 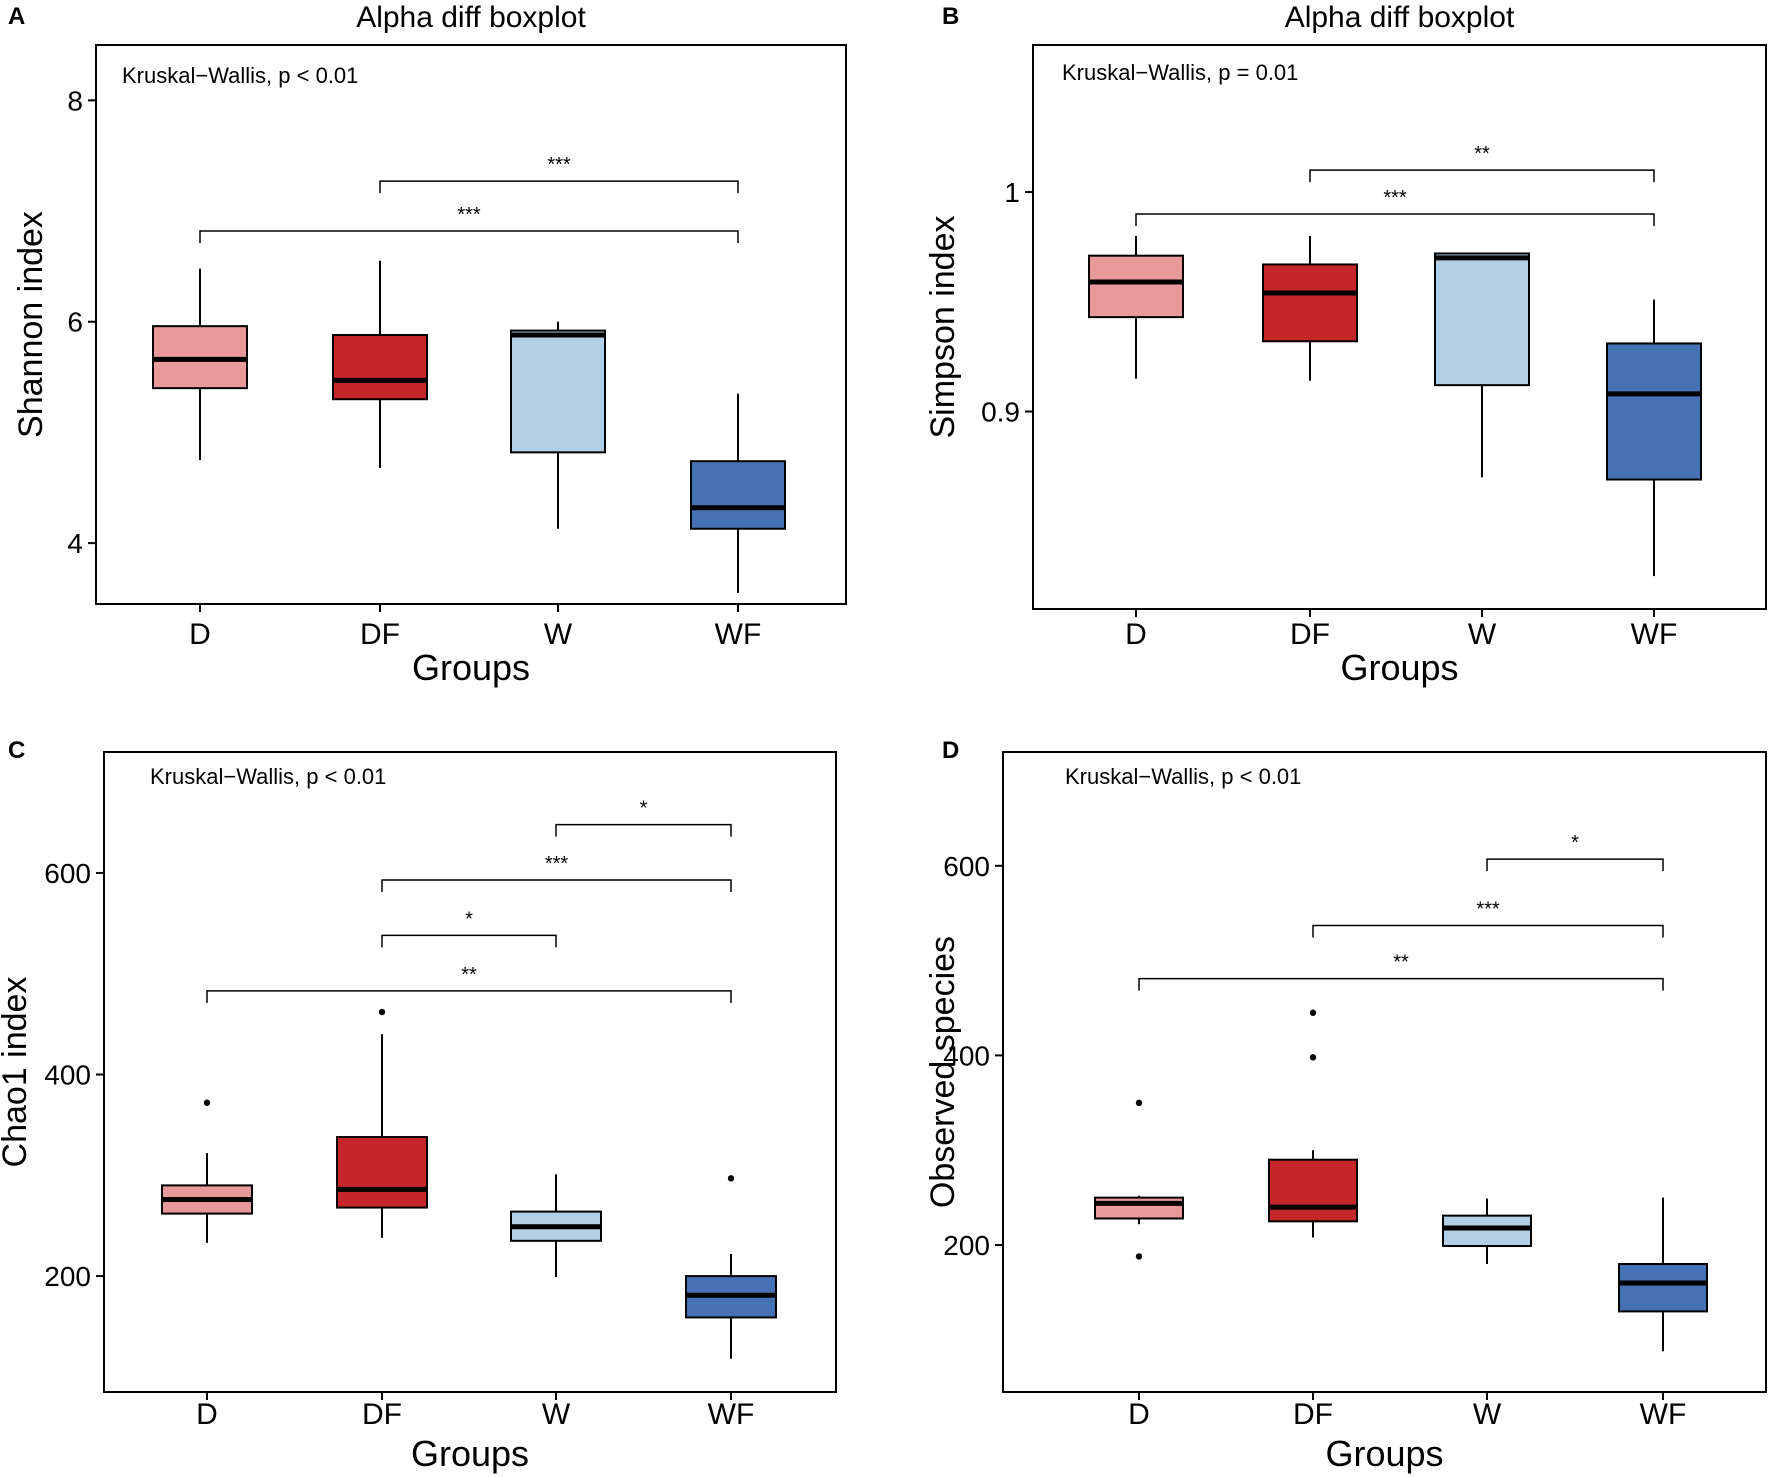 I want to click on y-tick-label: 8, so click(x=75, y=100).